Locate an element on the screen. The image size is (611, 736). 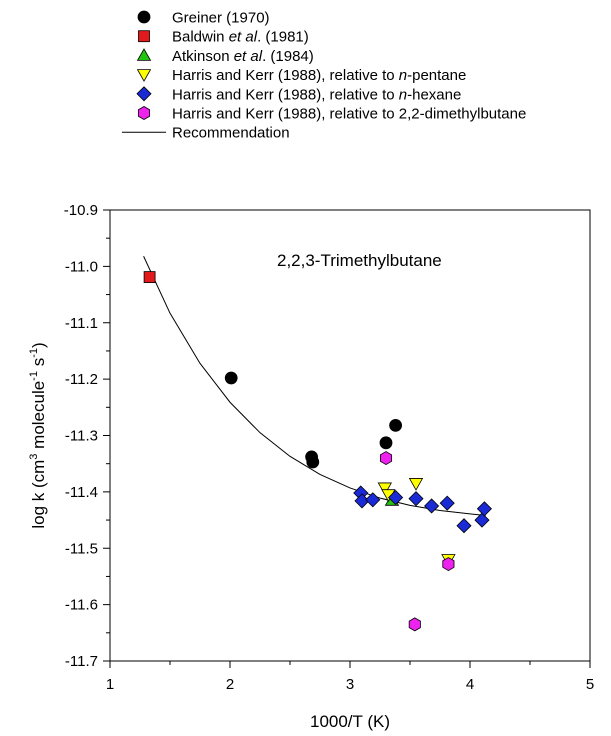
y-tick-label: -10.9 is located at coordinates (81, 210).